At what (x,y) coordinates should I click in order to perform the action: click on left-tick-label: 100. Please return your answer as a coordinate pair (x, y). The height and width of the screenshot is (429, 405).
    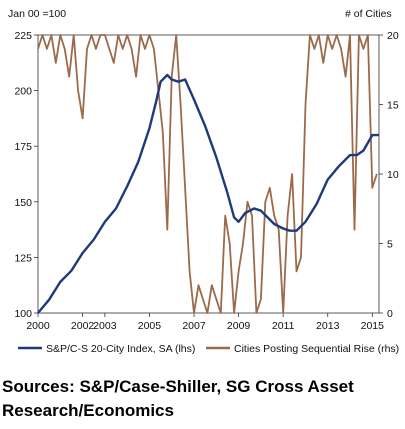
    Looking at the image, I should click on (23, 314).